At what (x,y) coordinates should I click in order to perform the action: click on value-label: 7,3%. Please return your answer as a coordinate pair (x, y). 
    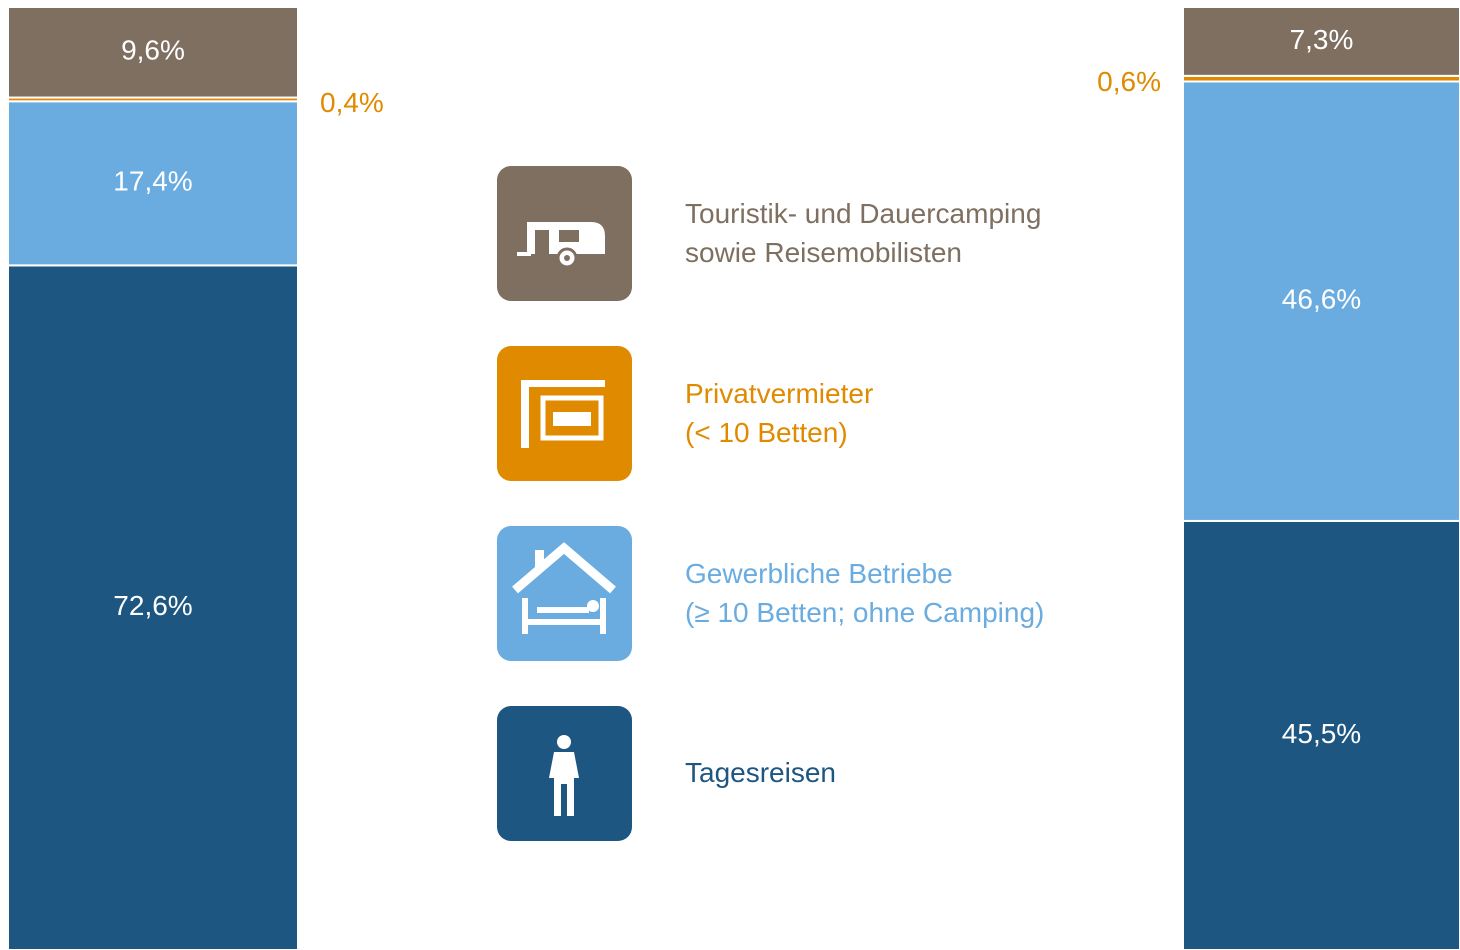
    Looking at the image, I should click on (1322, 39).